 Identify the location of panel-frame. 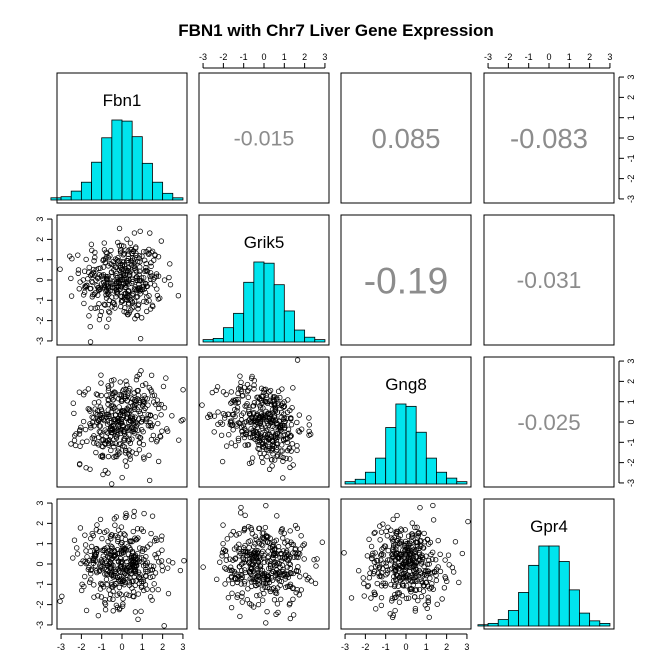
(406, 564).